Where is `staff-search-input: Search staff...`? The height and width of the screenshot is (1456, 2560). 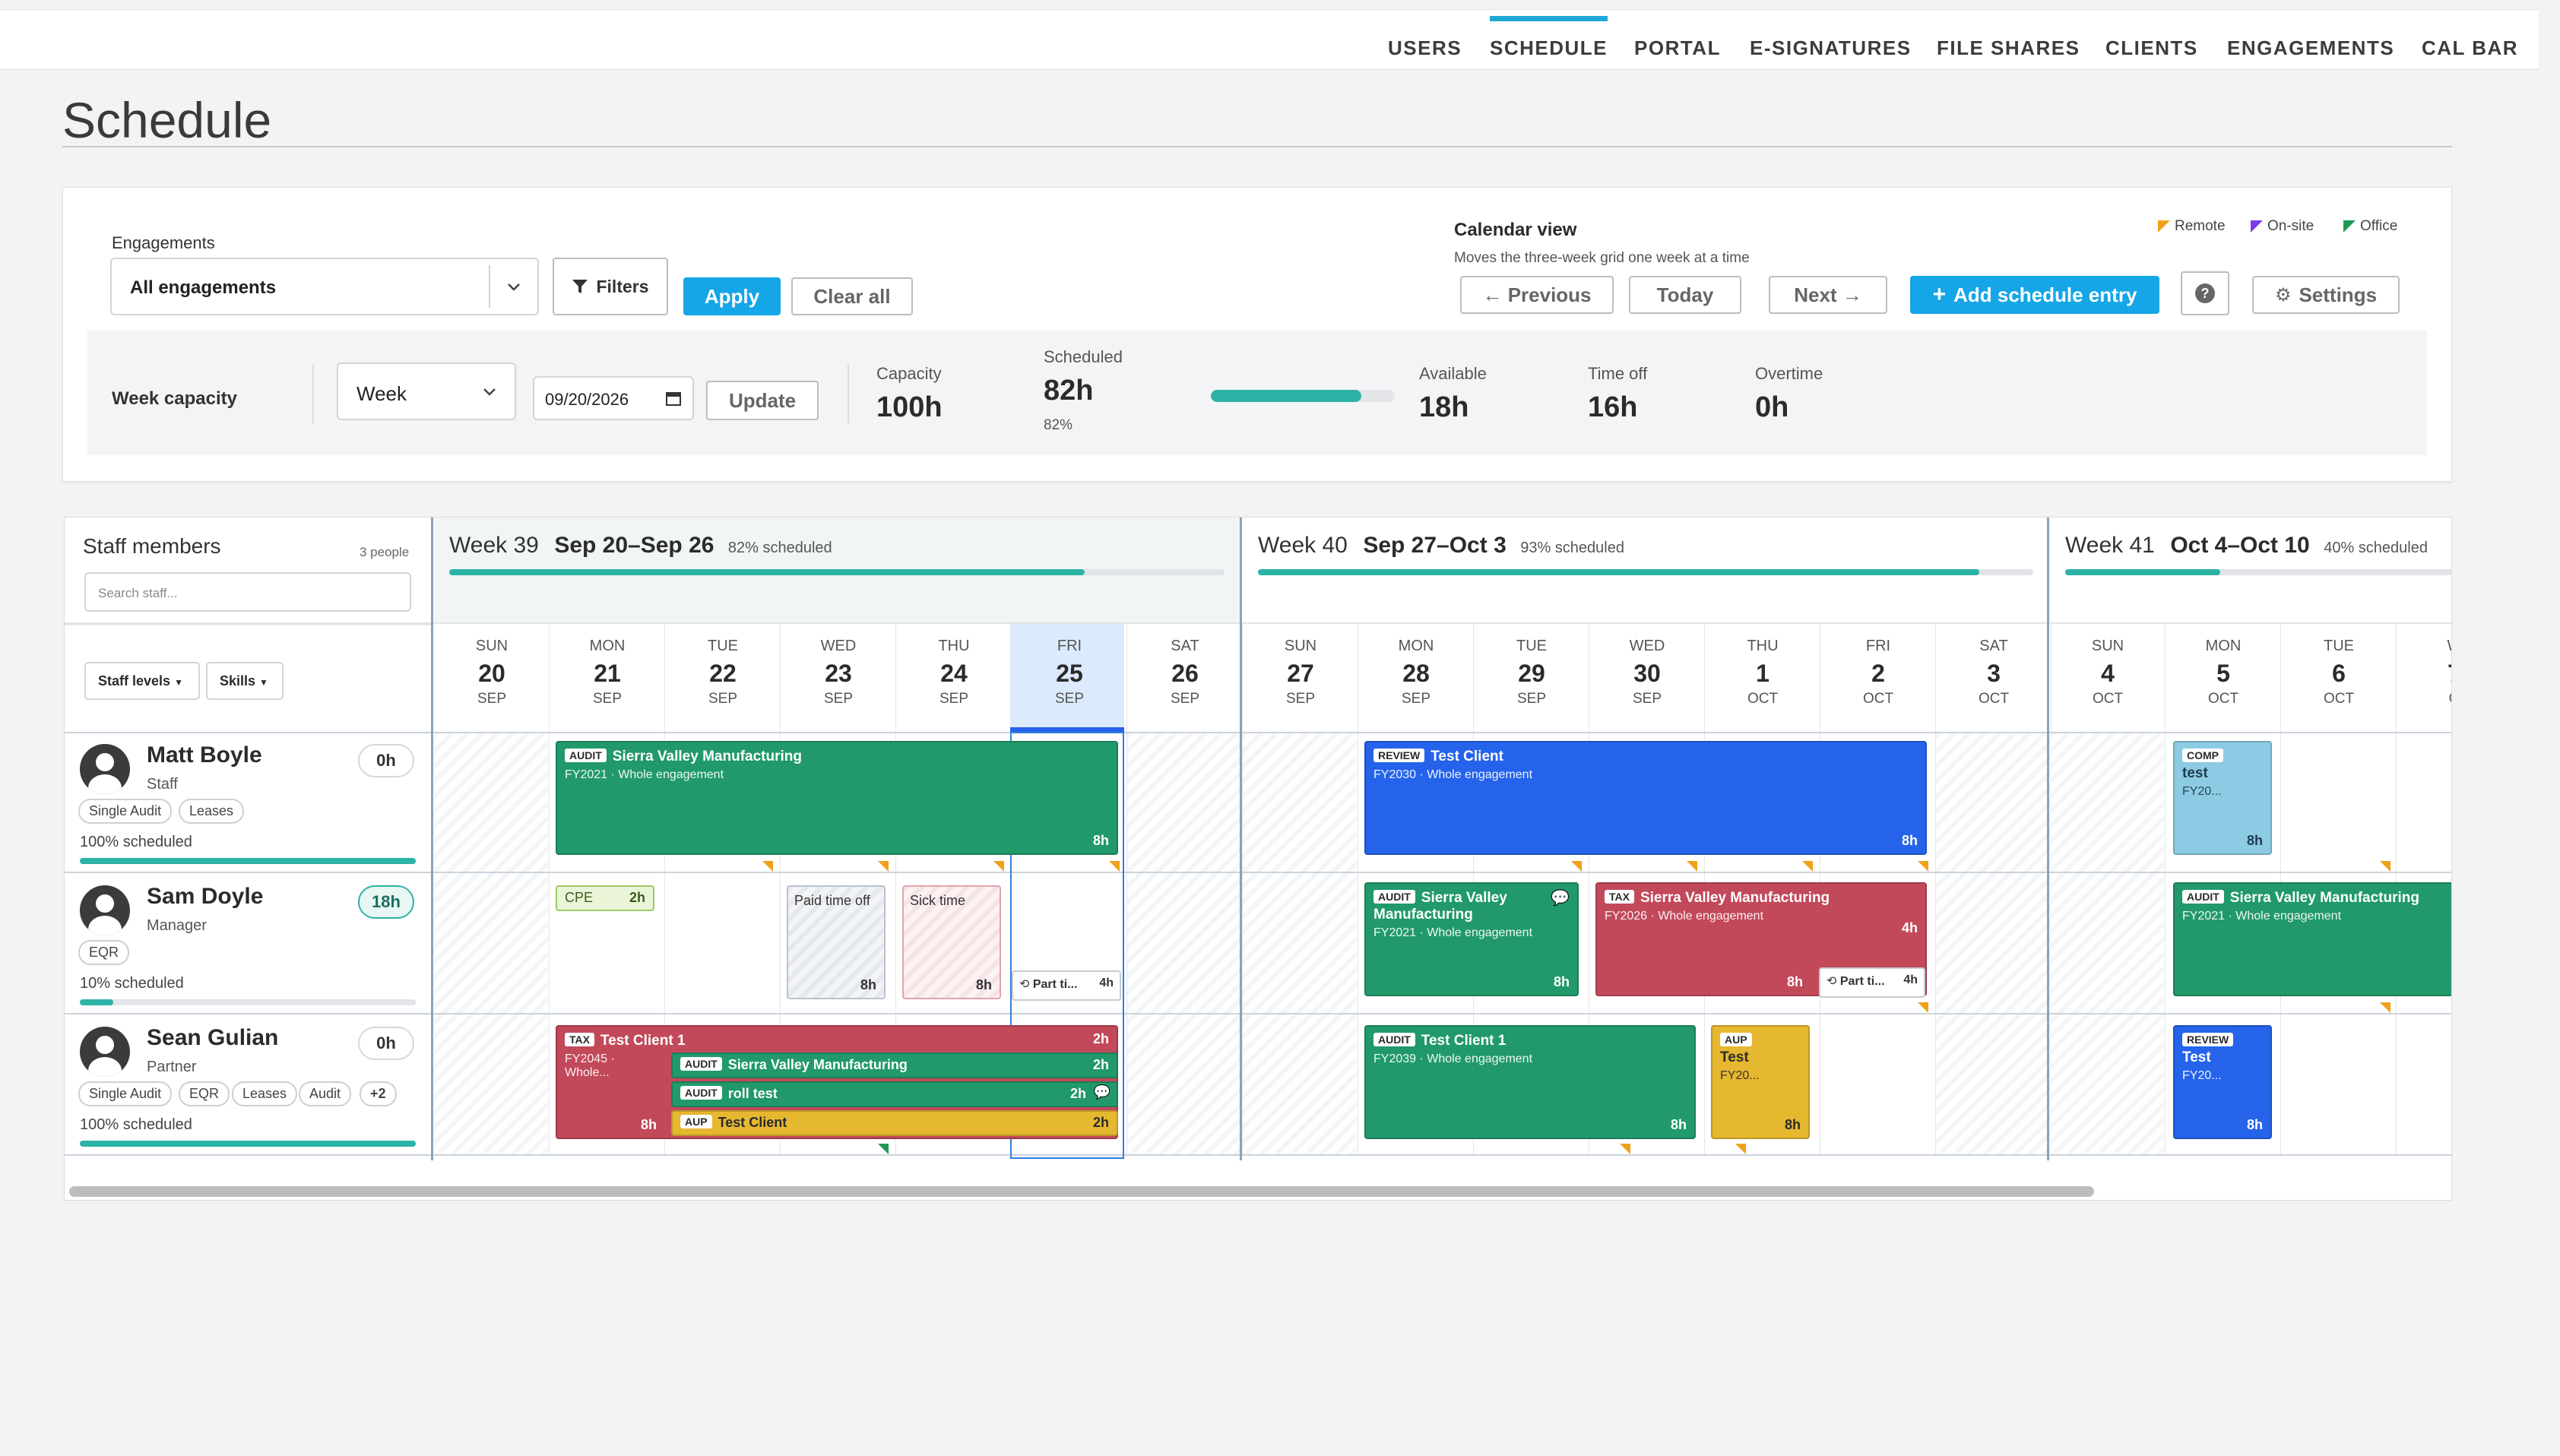 staff-search-input: Search staff... is located at coordinates (247, 592).